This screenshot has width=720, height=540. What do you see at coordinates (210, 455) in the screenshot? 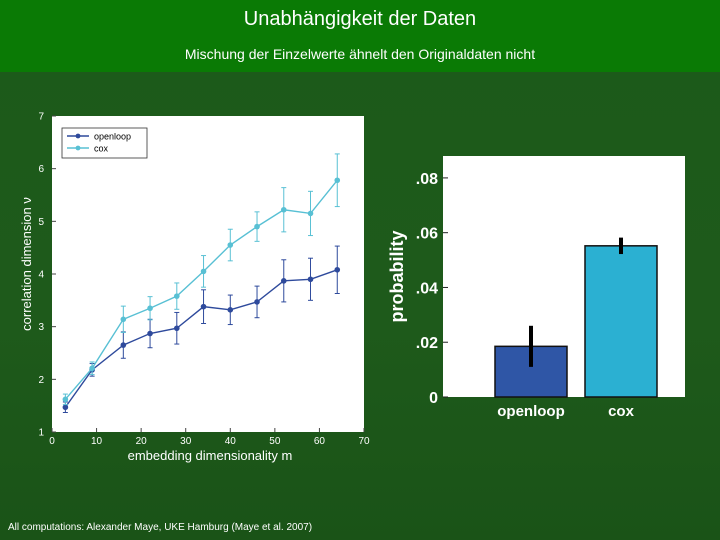
I see `x-axis-label: embedding dimensionality m` at bounding box center [210, 455].